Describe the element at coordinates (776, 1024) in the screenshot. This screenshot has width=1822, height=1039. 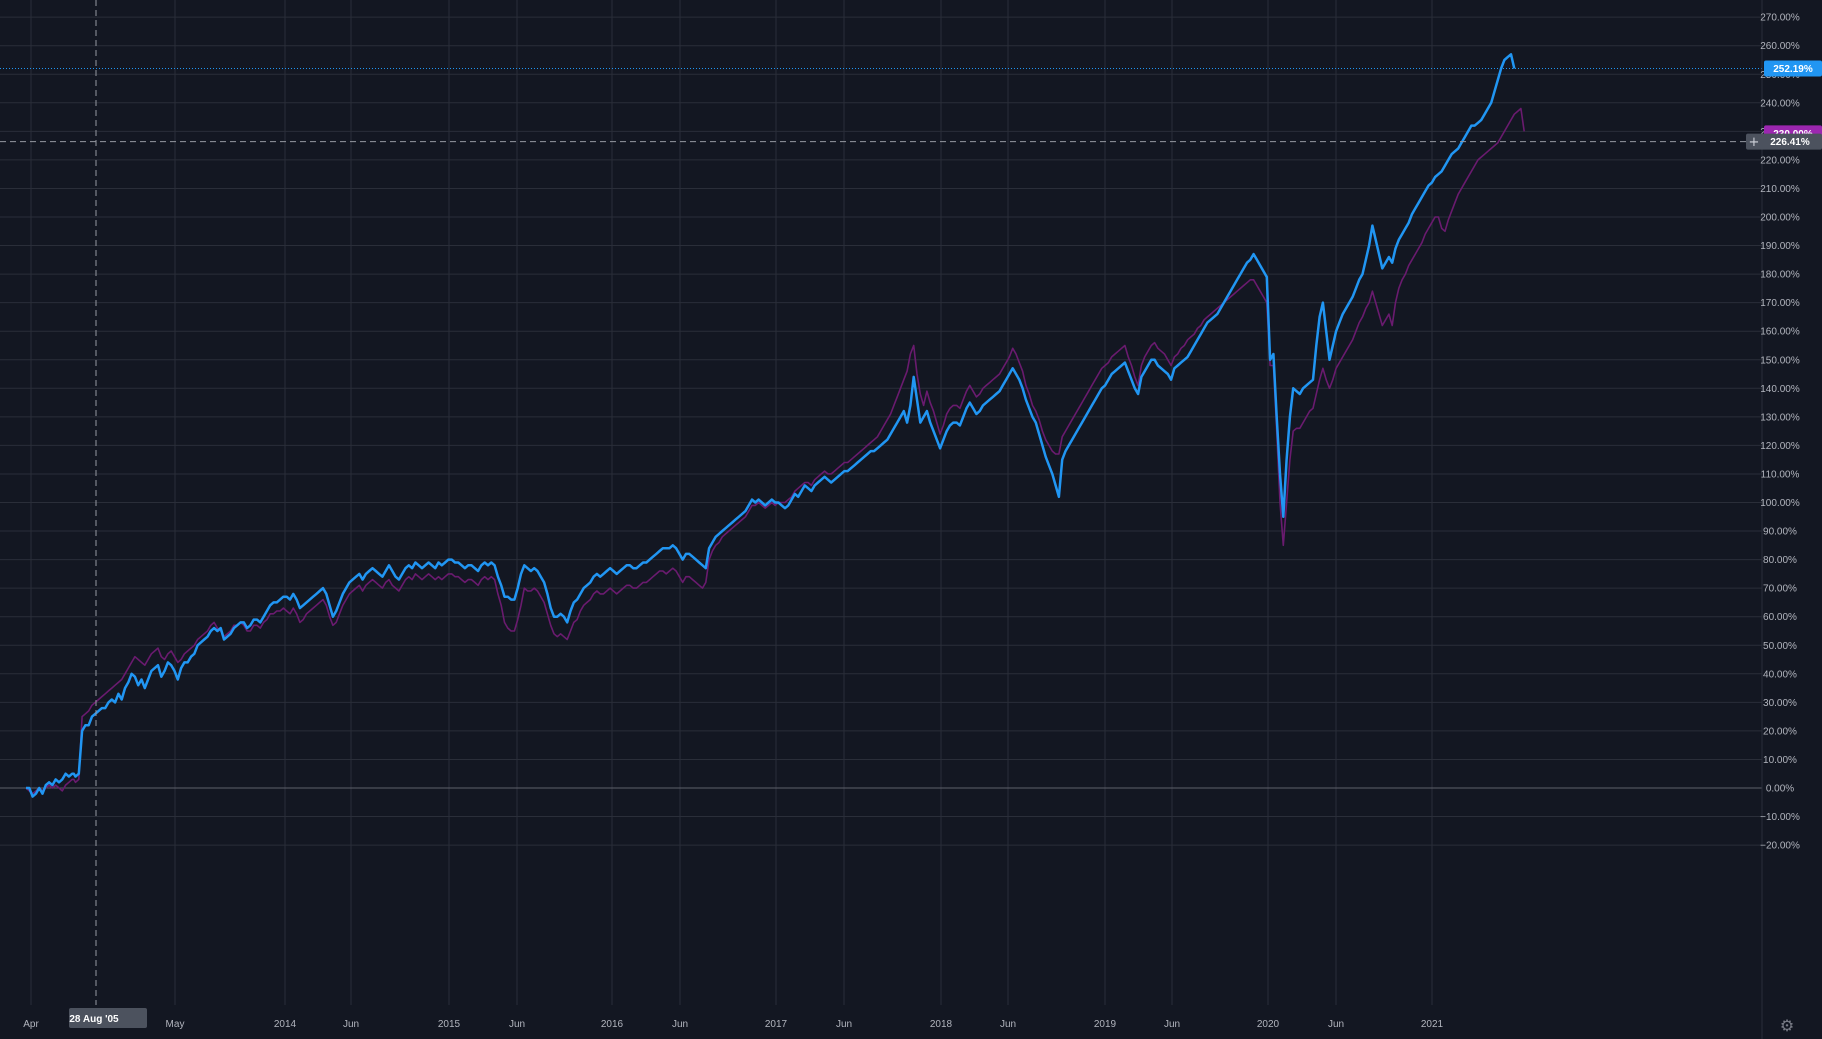
I see `x-tick-label: 2017` at that location.